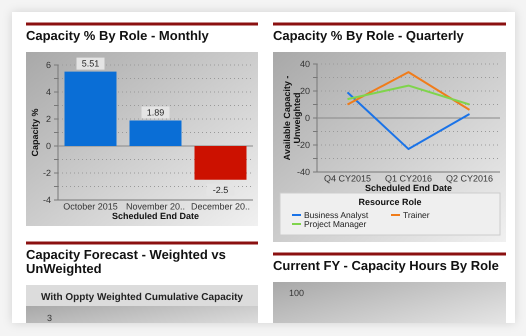 The width and height of the screenshot is (526, 336). Describe the element at coordinates (126, 261) in the screenshot. I see `text: Capacity Forecast - Weighted vs UnWeighted` at that location.